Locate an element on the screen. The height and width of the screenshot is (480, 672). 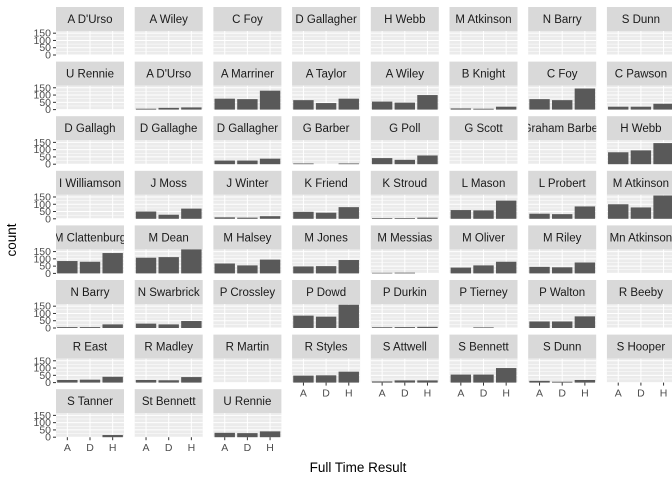
facet-panel: P Tierney is located at coordinates (483, 304).